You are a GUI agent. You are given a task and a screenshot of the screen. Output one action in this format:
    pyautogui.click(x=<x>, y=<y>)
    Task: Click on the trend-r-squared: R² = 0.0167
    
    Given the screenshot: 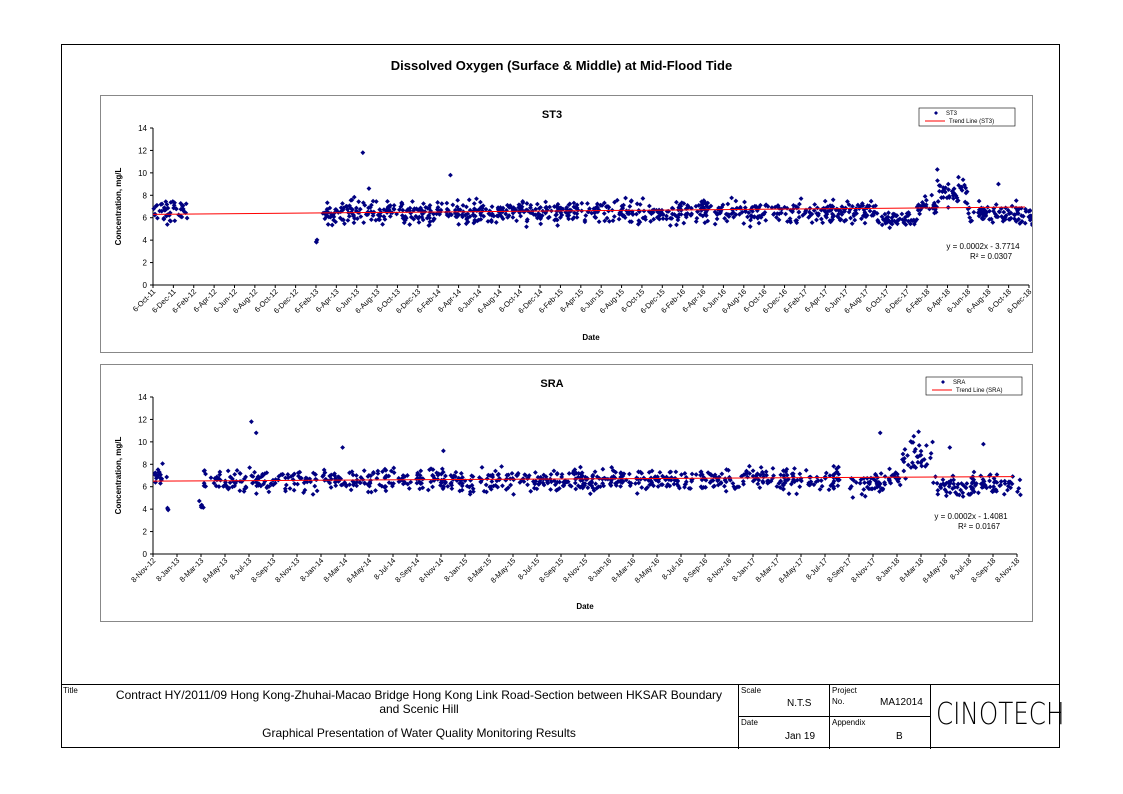 What is the action you would take?
    pyautogui.click(x=979, y=526)
    